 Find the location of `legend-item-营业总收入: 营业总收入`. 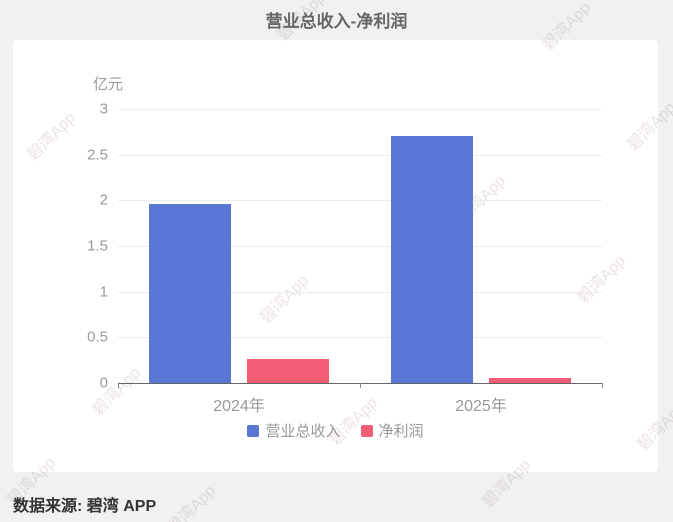

legend-item-营业总收入: 营业总收入 is located at coordinates (294, 430).